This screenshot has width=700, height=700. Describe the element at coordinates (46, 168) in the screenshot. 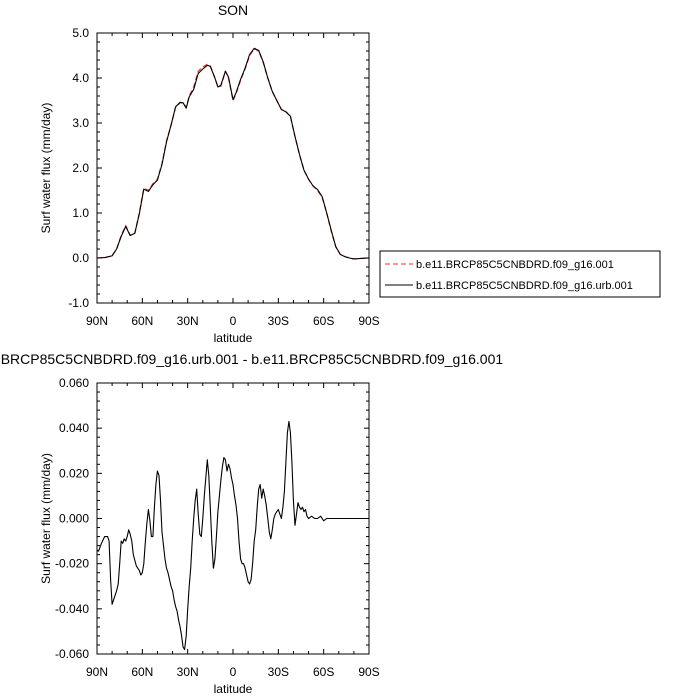

I see `top-y-axis-label: Surf water flux (mm/day)` at that location.